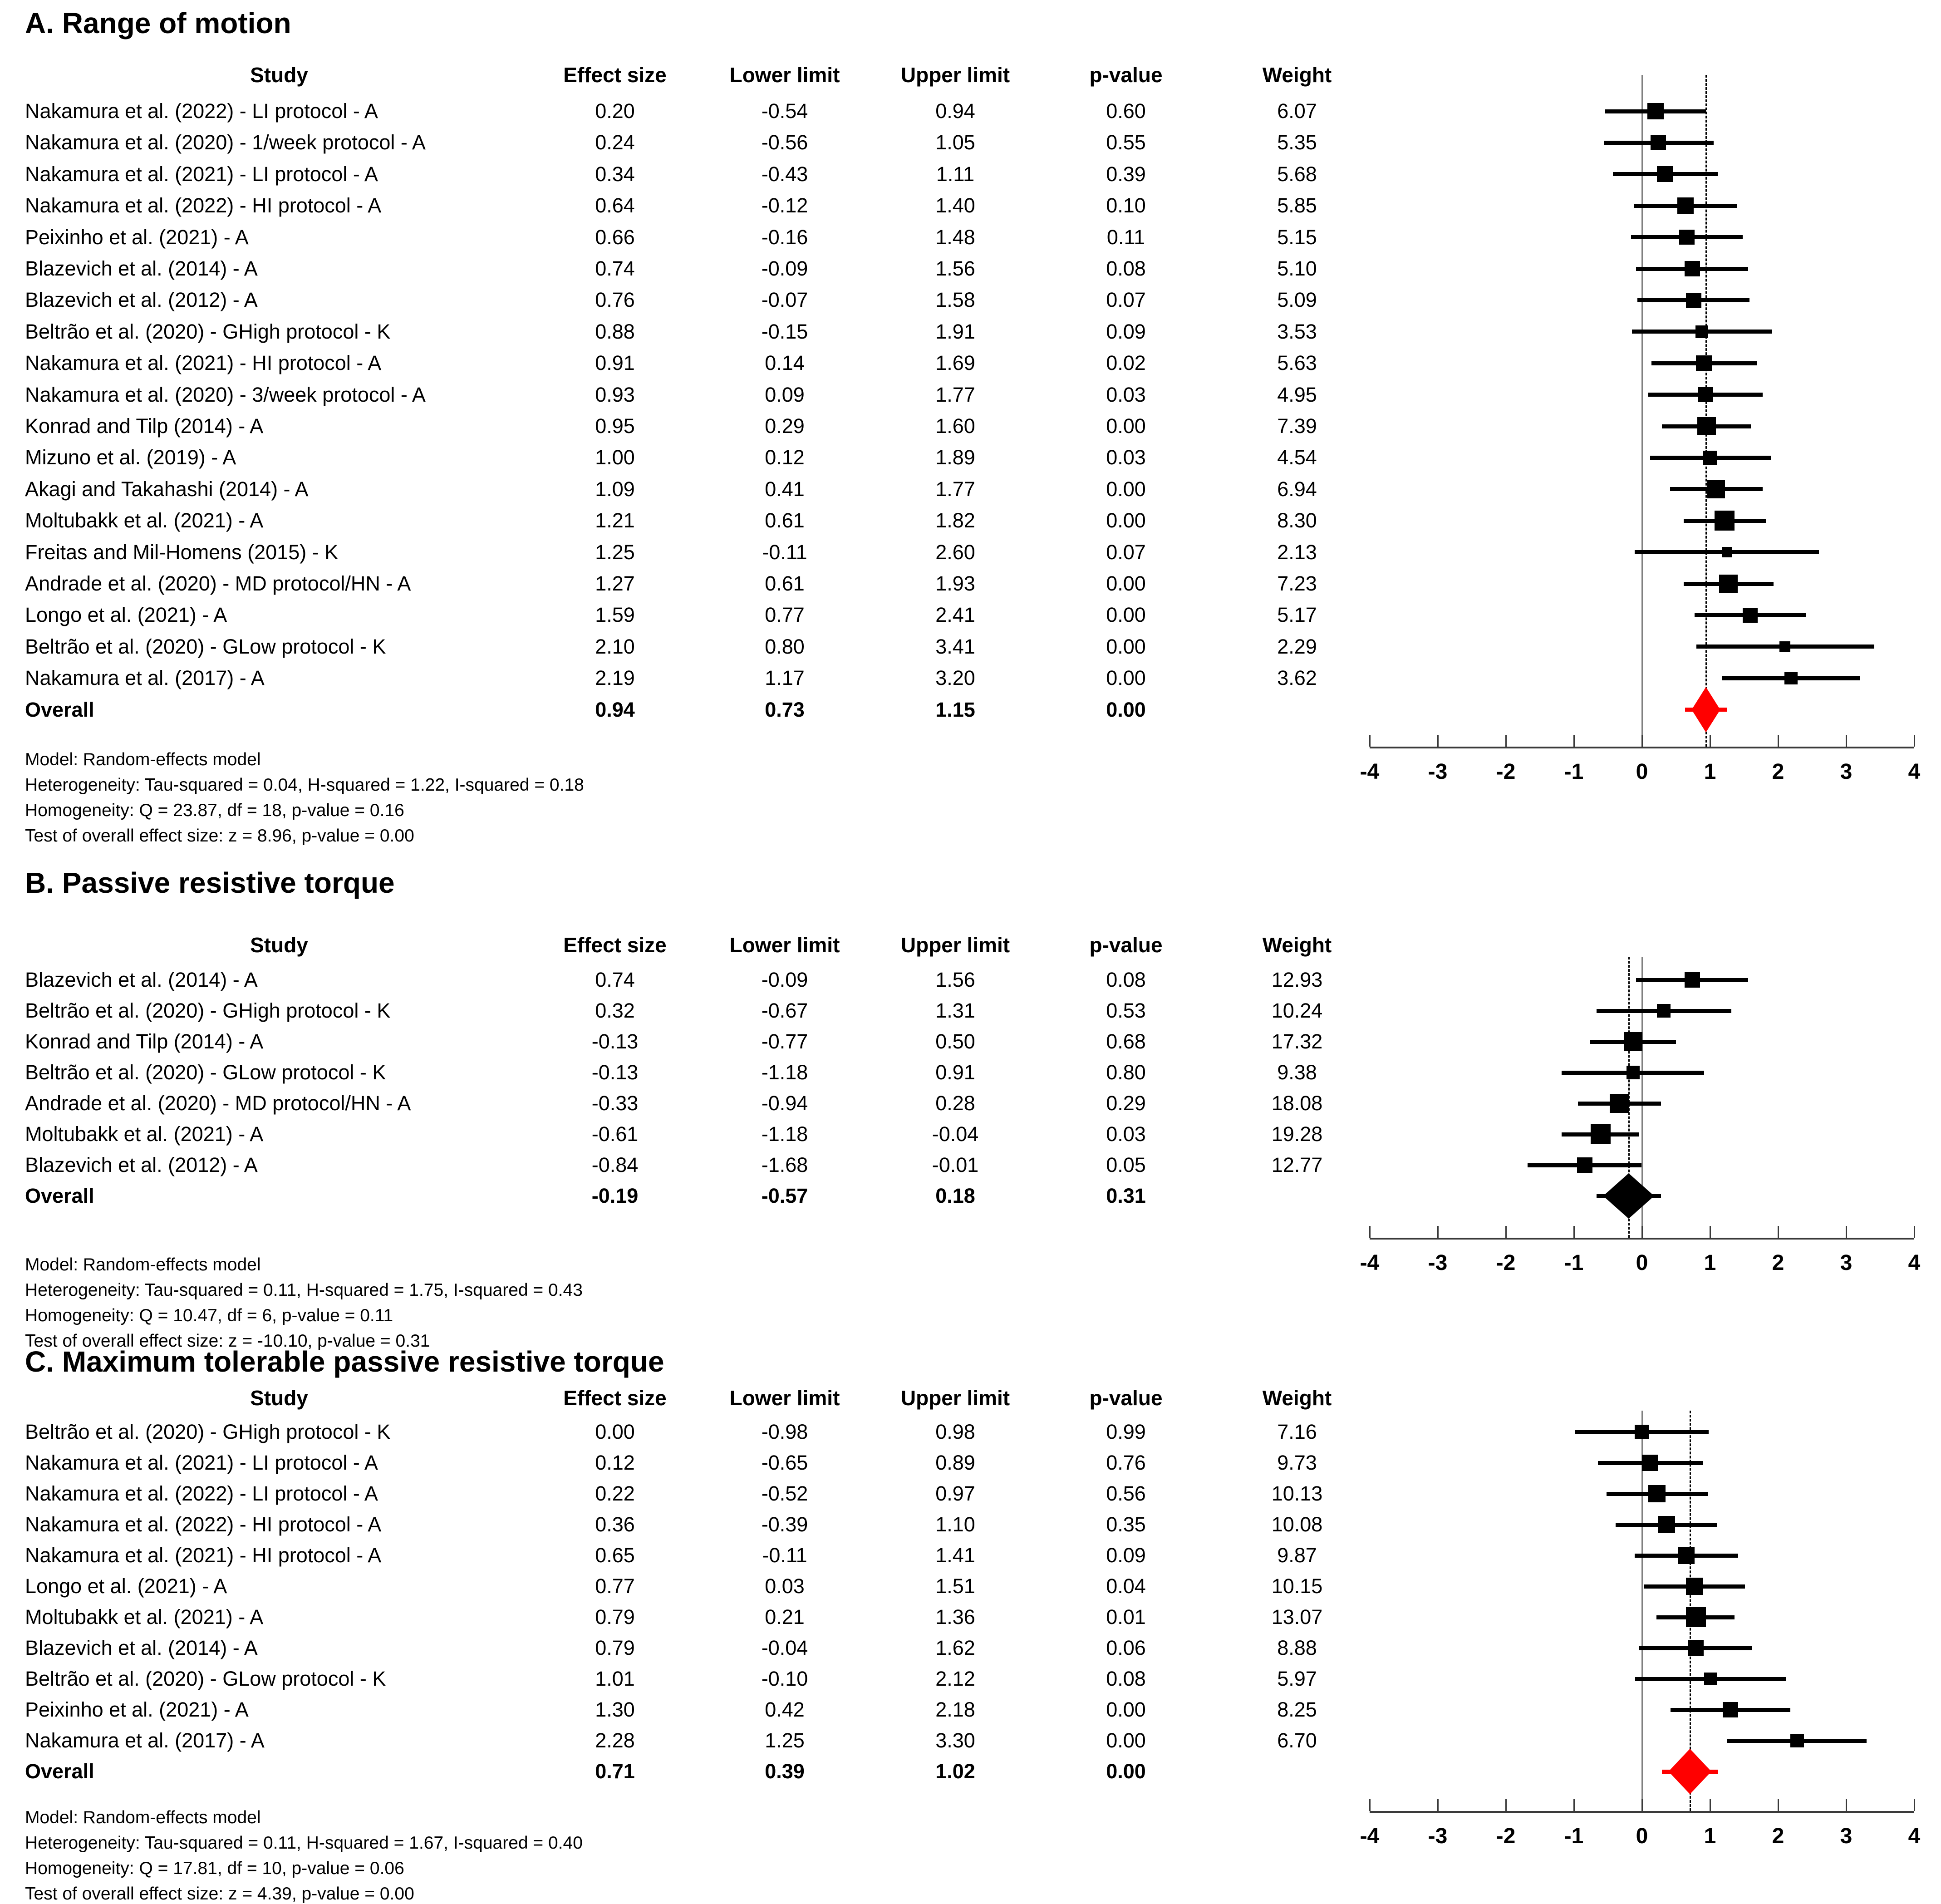  Describe the element at coordinates (1297, 1709) in the screenshot. I see `cell-weight: 8.25` at that location.